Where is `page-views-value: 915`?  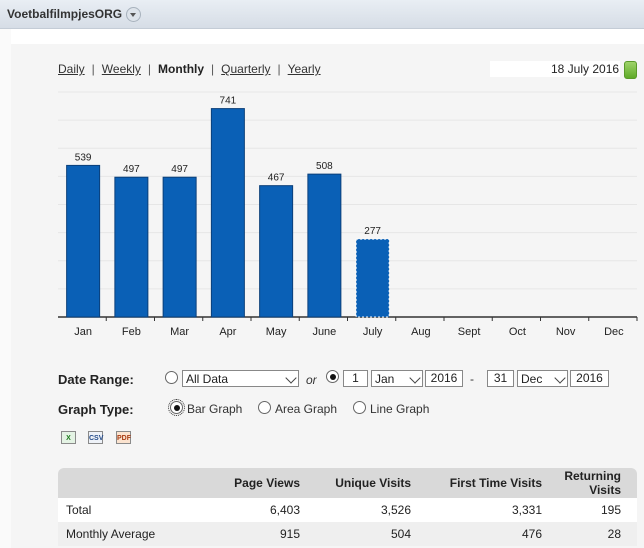 page-views-value: 915 is located at coordinates (254, 534).